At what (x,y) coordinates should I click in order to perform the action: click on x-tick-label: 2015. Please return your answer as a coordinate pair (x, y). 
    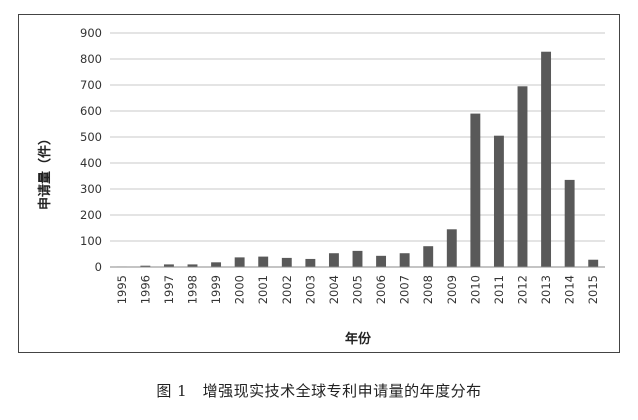
    Looking at the image, I should click on (593, 289).